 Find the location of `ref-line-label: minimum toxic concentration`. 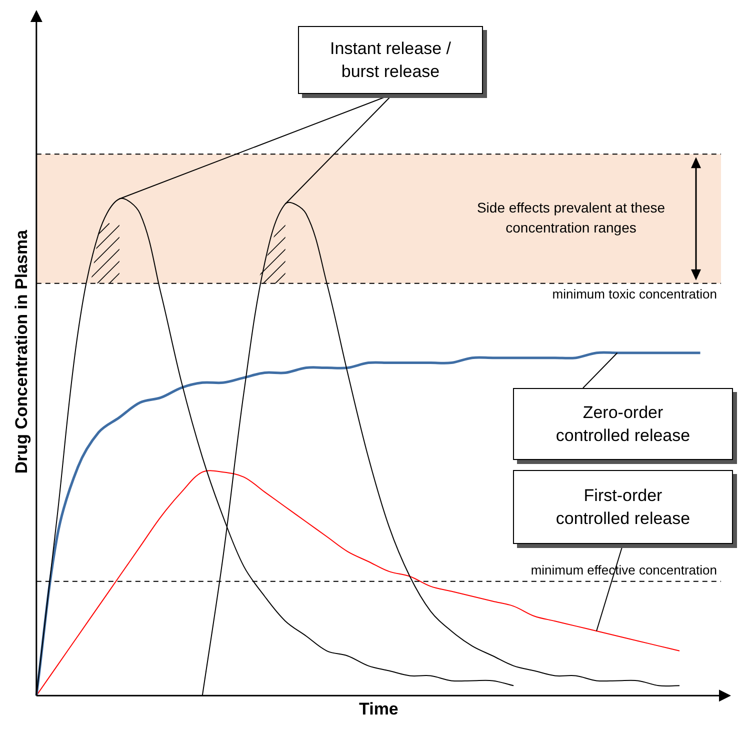

ref-line-label: minimum toxic concentration is located at coordinates (634, 294).